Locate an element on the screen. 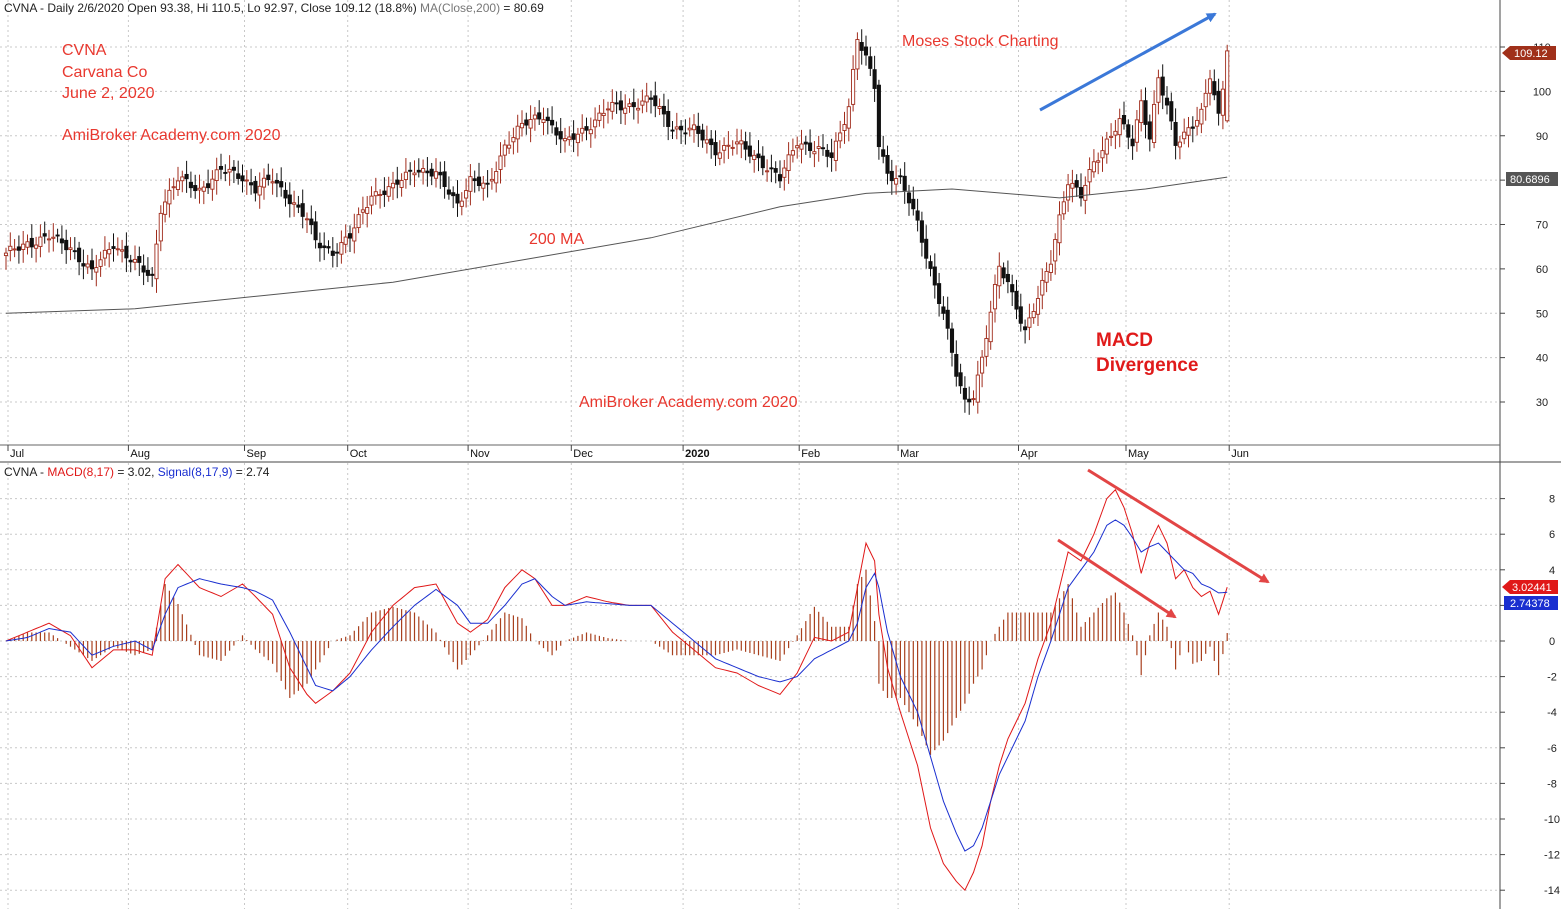  ma-value-badge: 80.6896 is located at coordinates (1532, 179).